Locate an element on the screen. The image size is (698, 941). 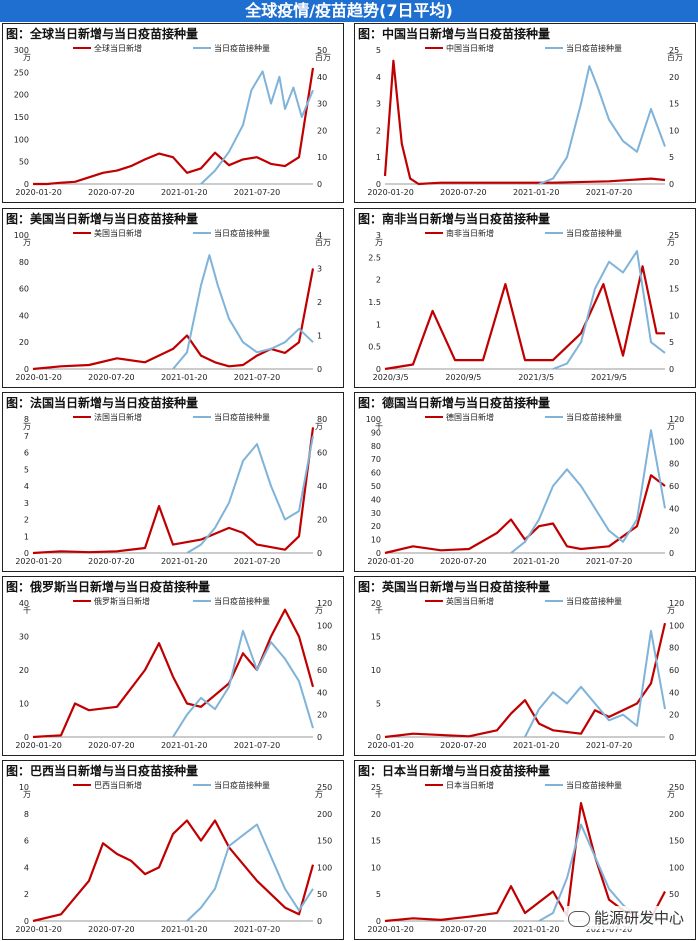
right-tick-label: 20 is located at coordinates (322, 520).